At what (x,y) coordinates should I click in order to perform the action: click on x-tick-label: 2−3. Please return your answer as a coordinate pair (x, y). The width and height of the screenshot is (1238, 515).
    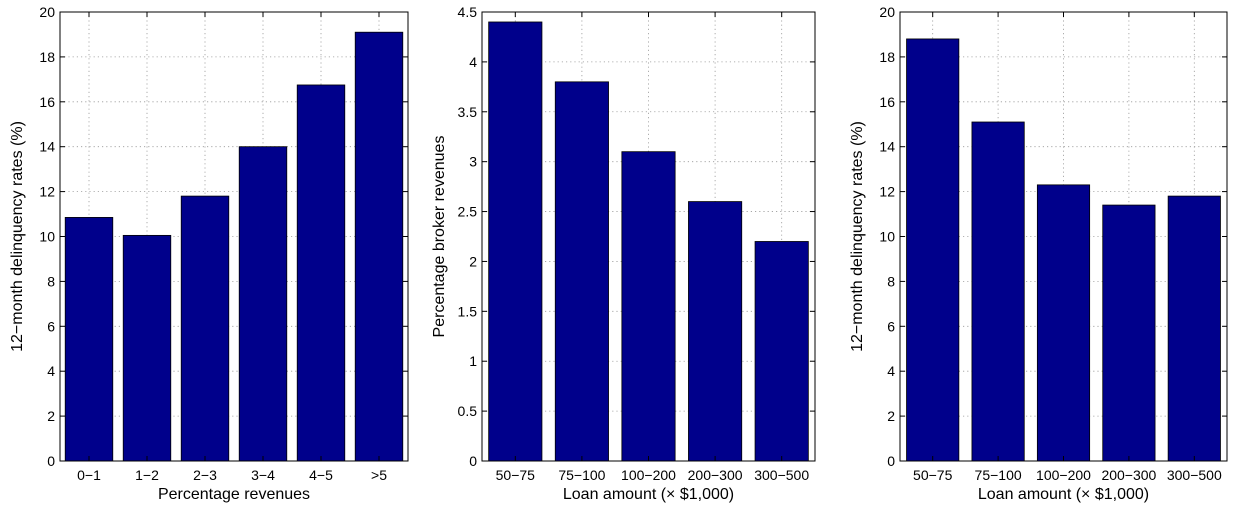
    Looking at the image, I should click on (205, 475).